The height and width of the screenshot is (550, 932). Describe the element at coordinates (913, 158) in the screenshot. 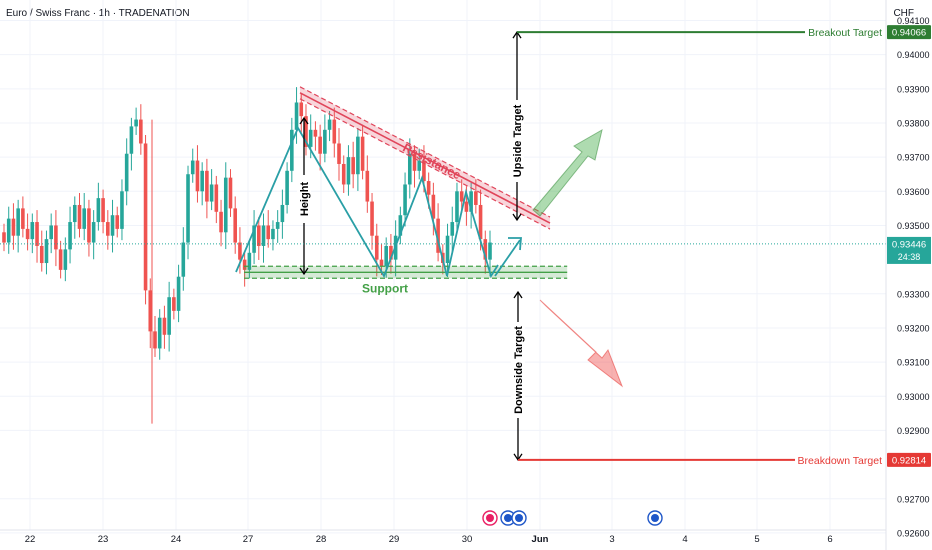

I see `y-tick-label: 0.93700` at that location.